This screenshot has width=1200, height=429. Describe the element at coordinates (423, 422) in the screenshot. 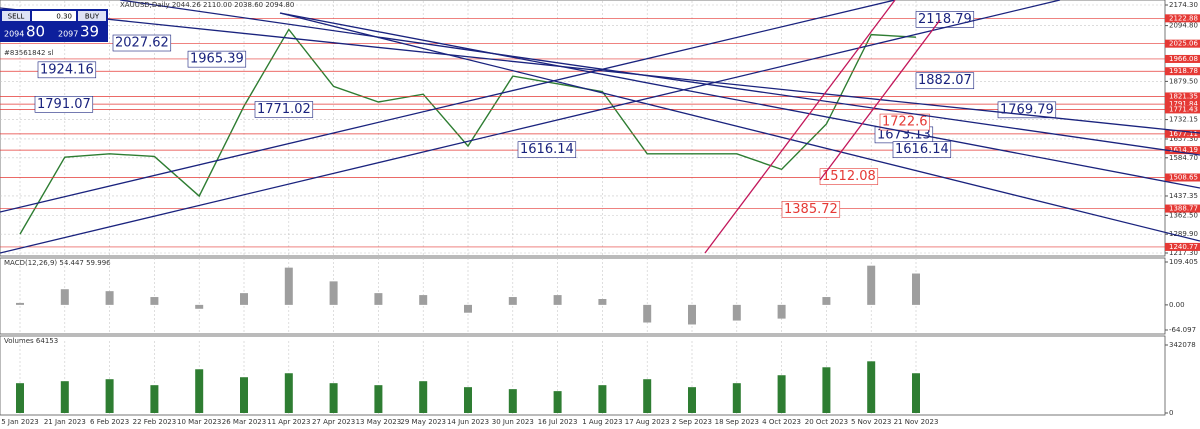

I see `x-tick-label: 29 May 2023` at that location.